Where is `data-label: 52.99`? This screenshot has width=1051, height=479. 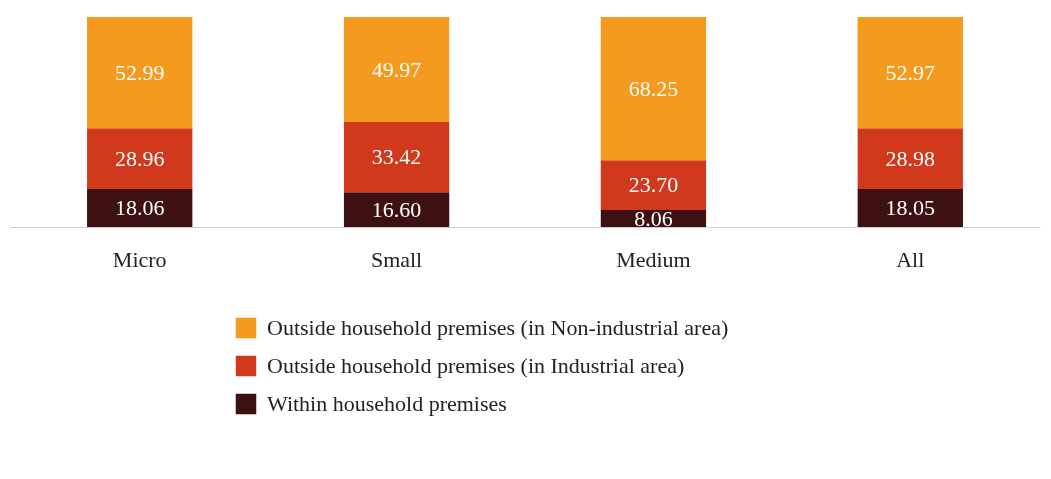 data-label: 52.99 is located at coordinates (139, 72).